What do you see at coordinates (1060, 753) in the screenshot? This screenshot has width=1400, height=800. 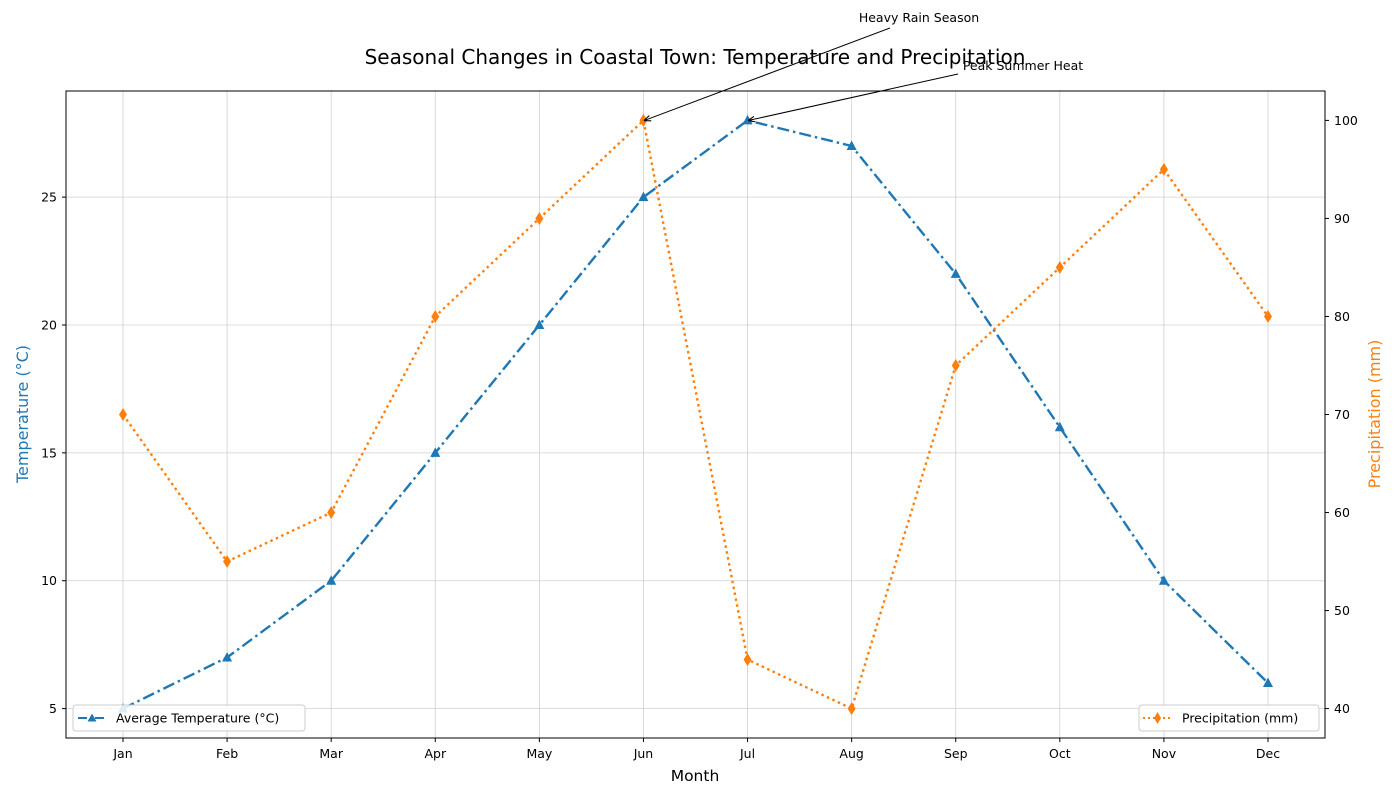 I see `x-tick-label: Oct` at bounding box center [1060, 753].